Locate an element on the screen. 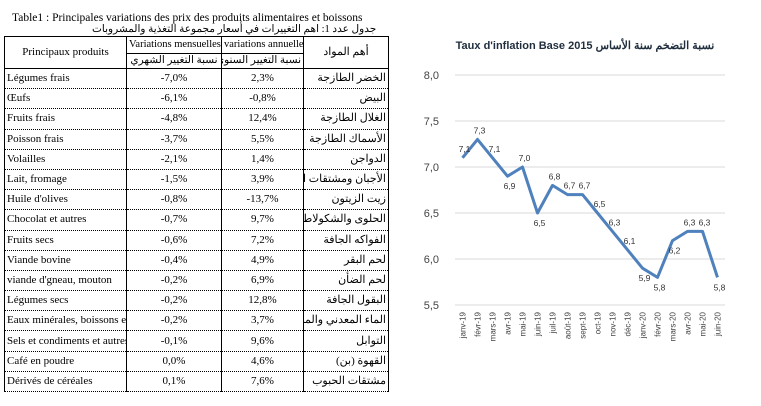 The height and width of the screenshot is (406, 761). monthly-variation-cell: -0,1% is located at coordinates (174, 341).